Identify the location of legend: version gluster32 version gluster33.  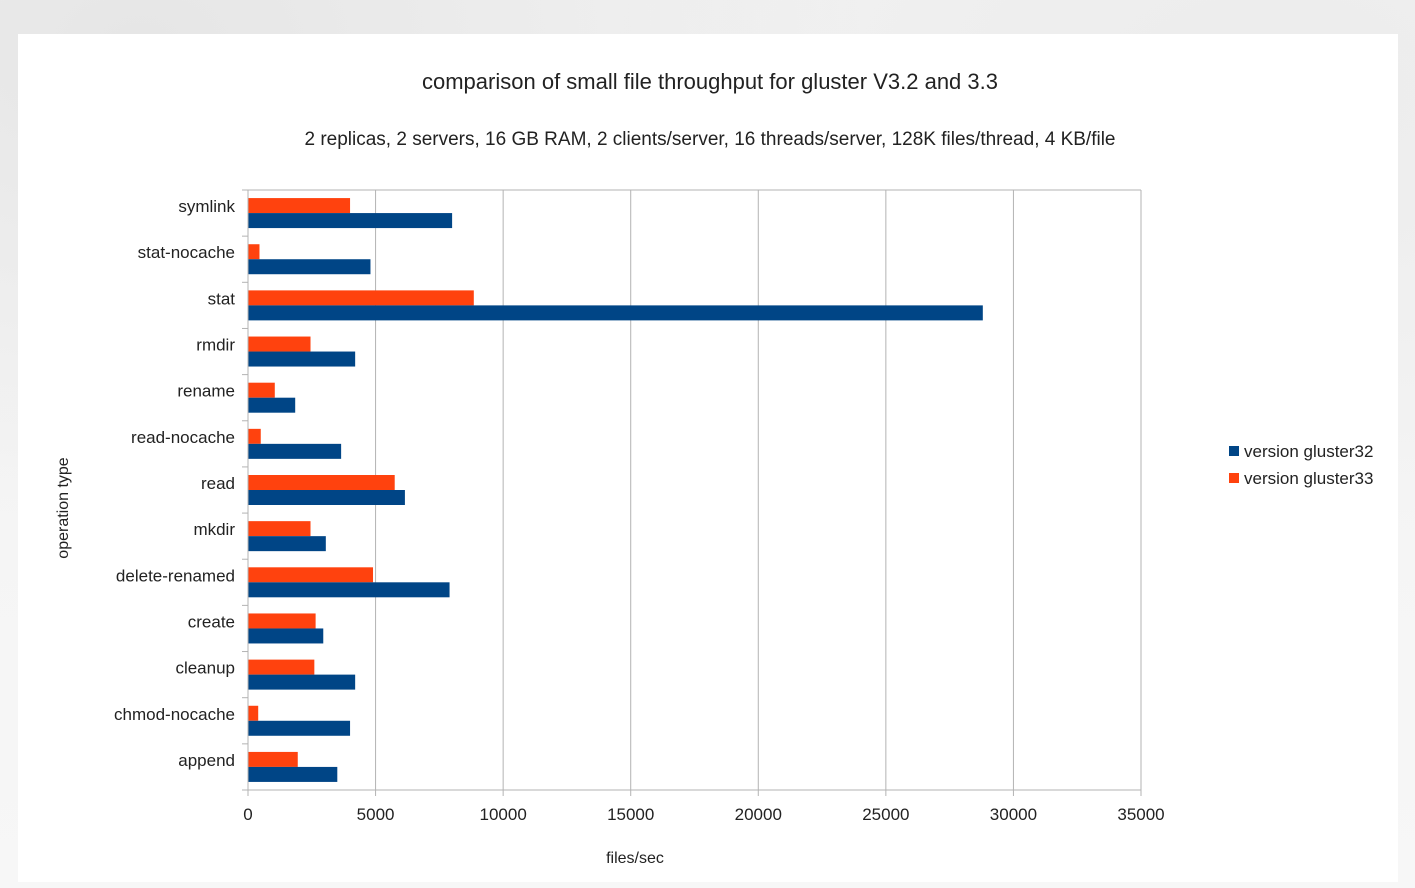
(1301, 465).